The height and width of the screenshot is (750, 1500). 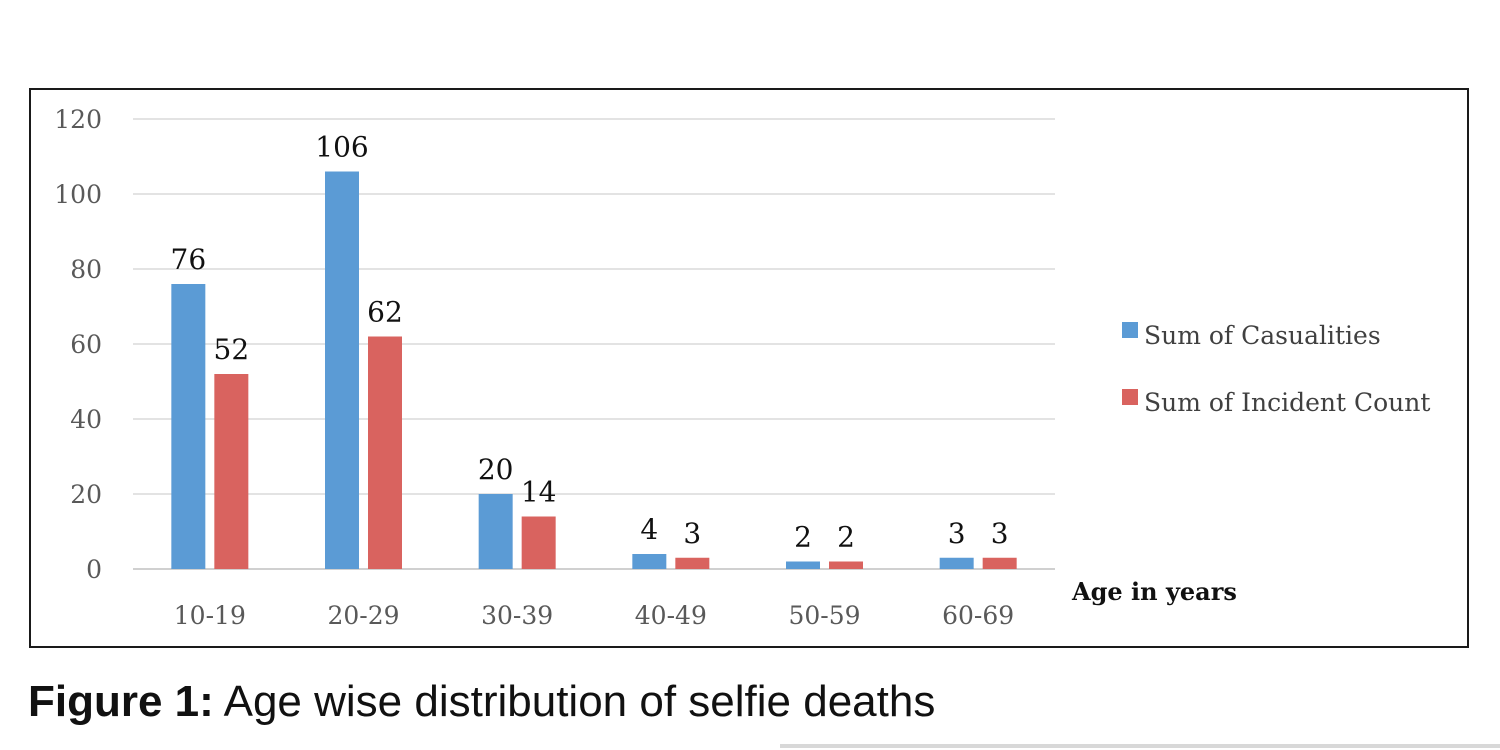 What do you see at coordinates (385, 312) in the screenshot?
I see `data-label: 62` at bounding box center [385, 312].